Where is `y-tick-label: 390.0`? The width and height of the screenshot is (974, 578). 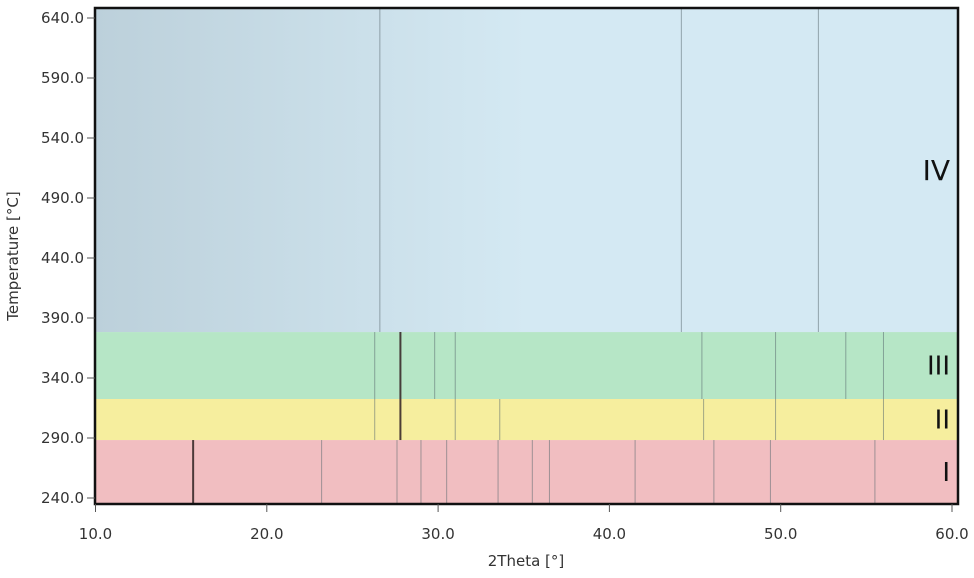 y-tick-label: 390.0 is located at coordinates (62, 318).